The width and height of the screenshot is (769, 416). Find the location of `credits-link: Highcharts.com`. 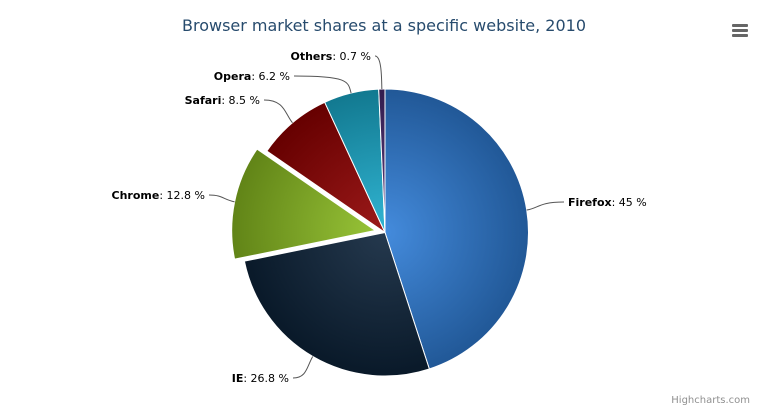

credits-link: Highcharts.com is located at coordinates (710, 400).